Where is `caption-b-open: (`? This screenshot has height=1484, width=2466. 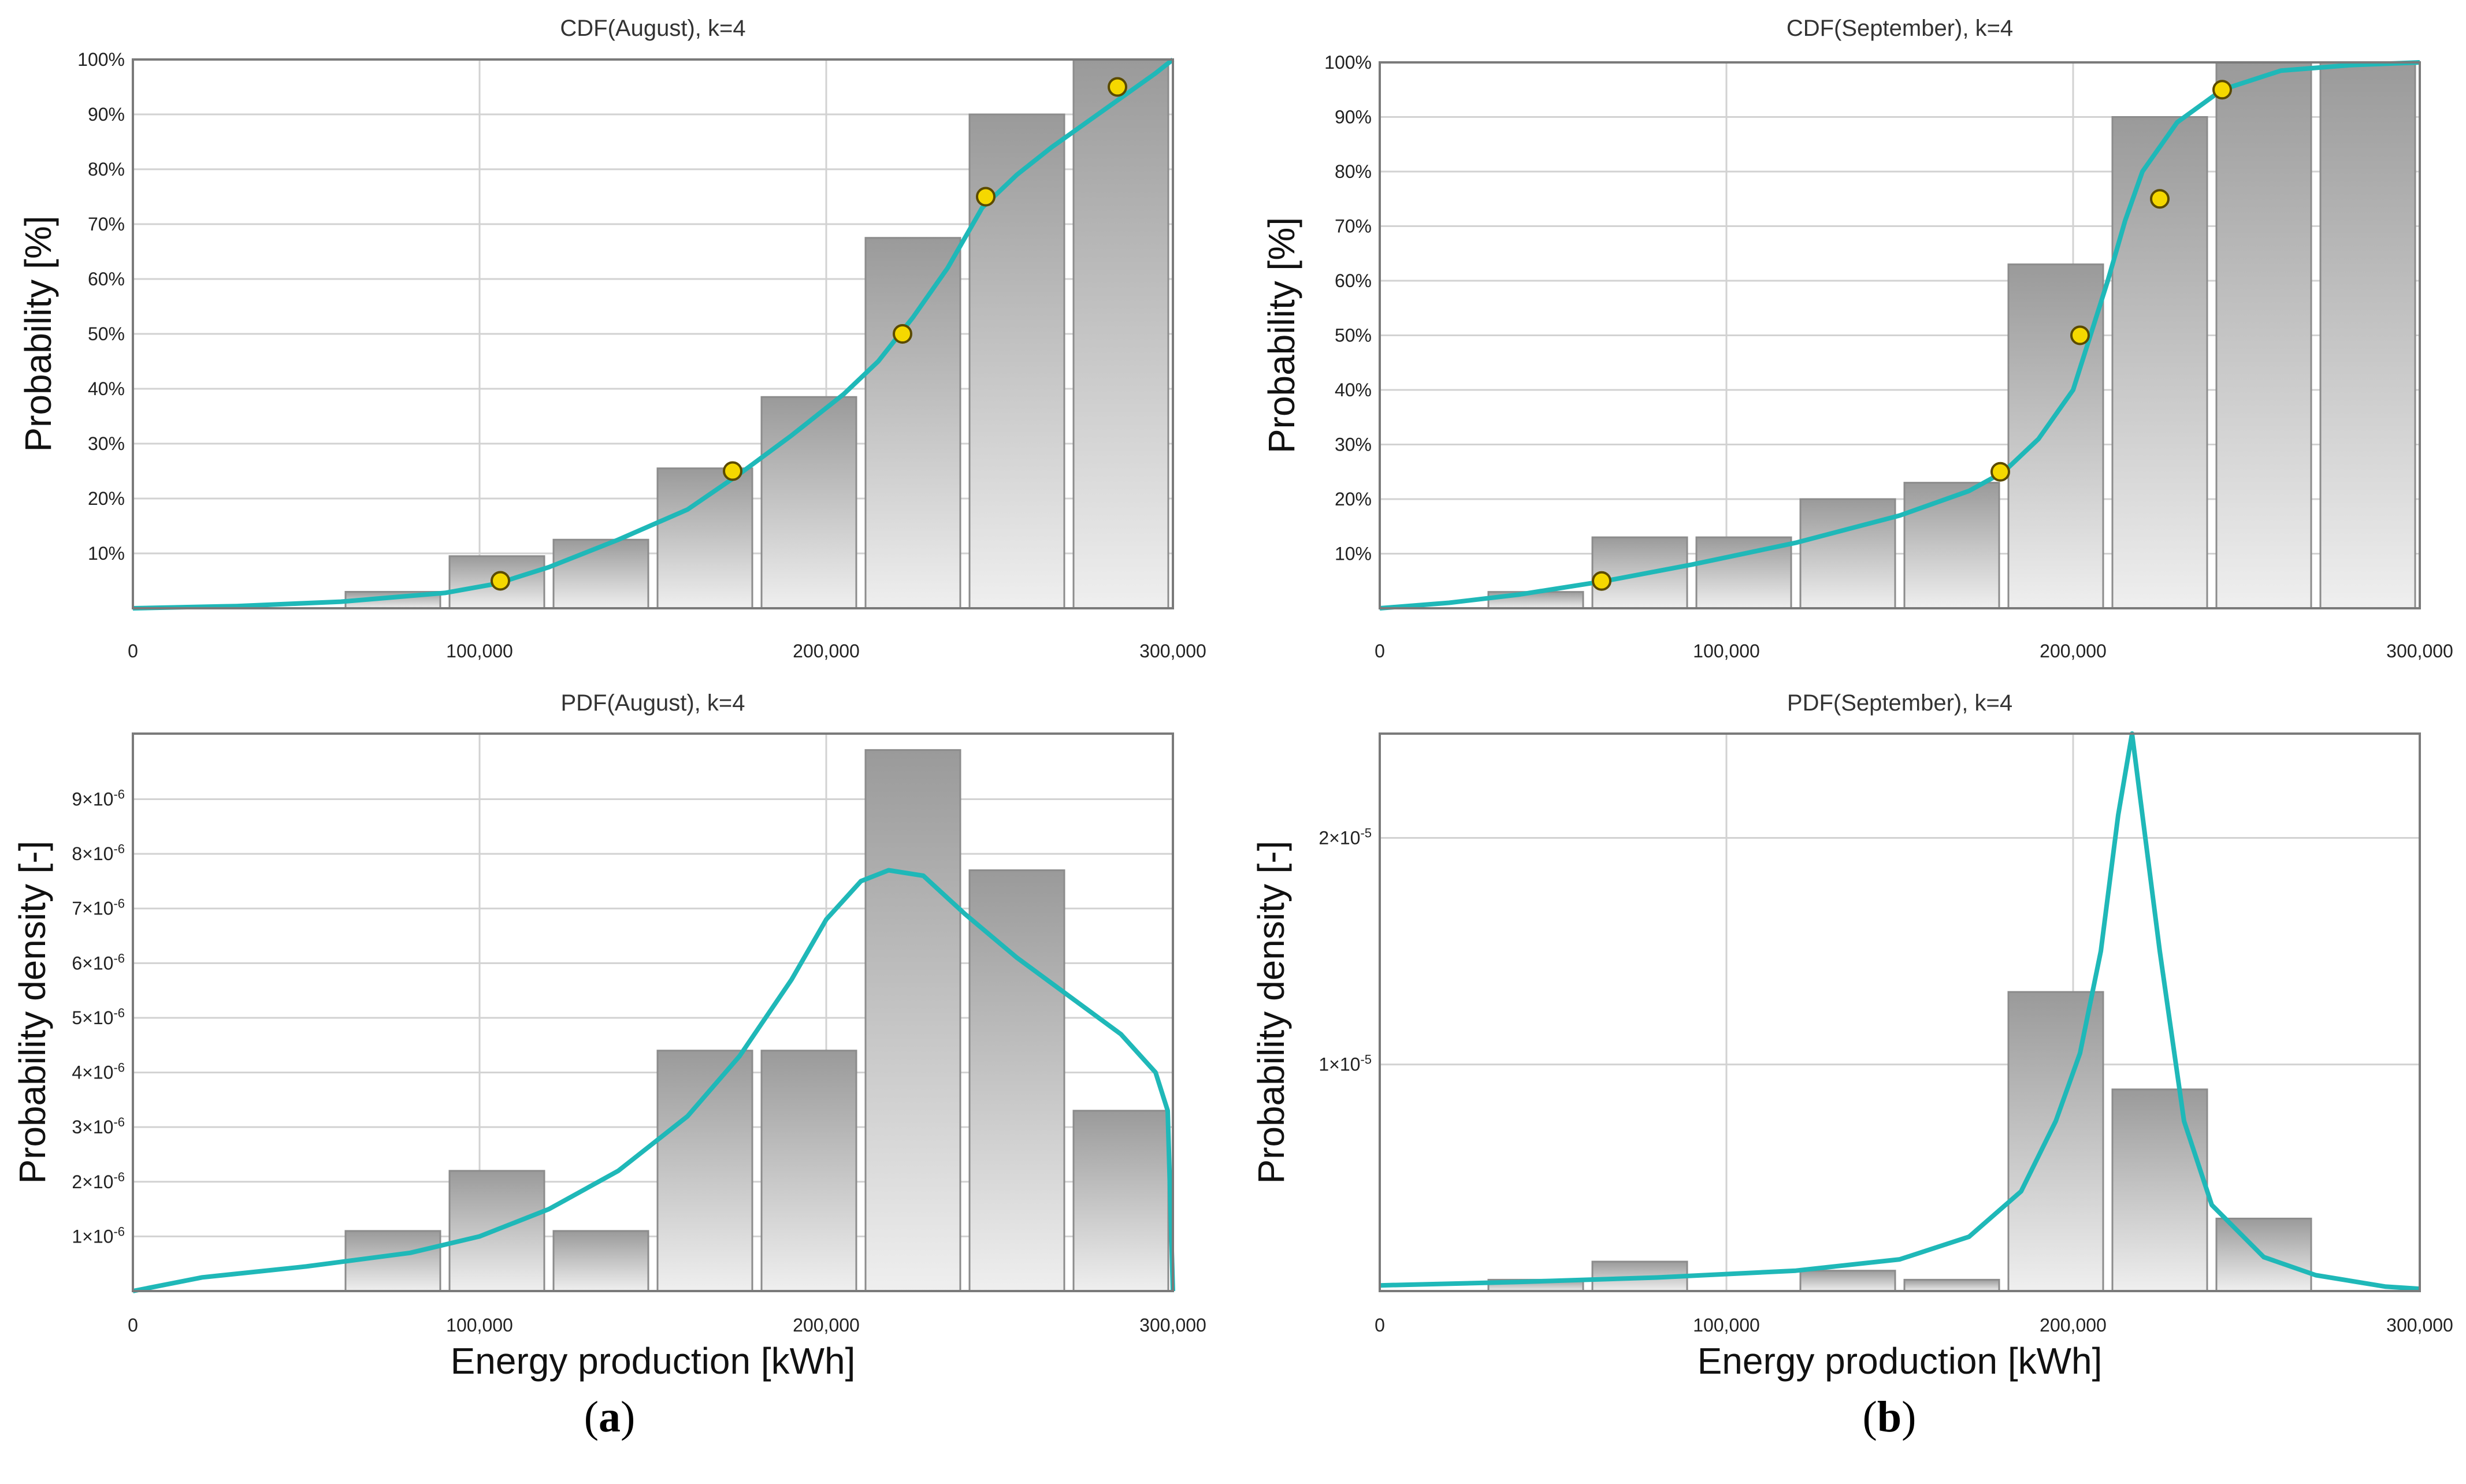 caption-b-open: ( is located at coordinates (1869, 1417).